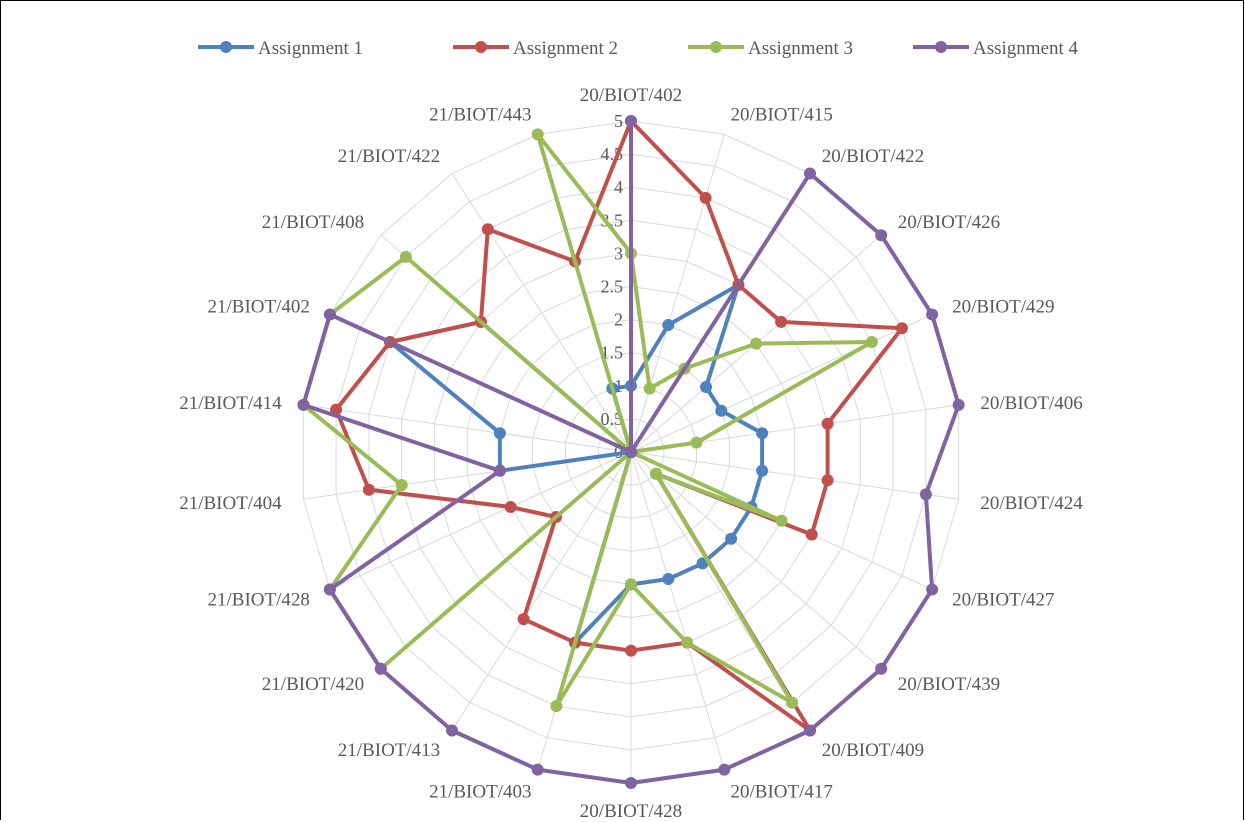 The image size is (1246, 822). What do you see at coordinates (259, 306) in the screenshot?
I see `category-label: 21/BIOT/402` at bounding box center [259, 306].